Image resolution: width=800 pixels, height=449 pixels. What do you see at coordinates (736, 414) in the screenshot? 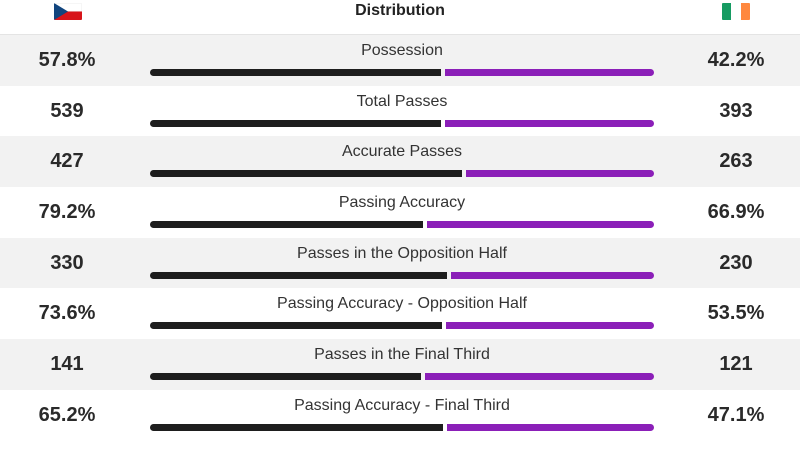
I see `away-value: 47.1%` at bounding box center [736, 414].